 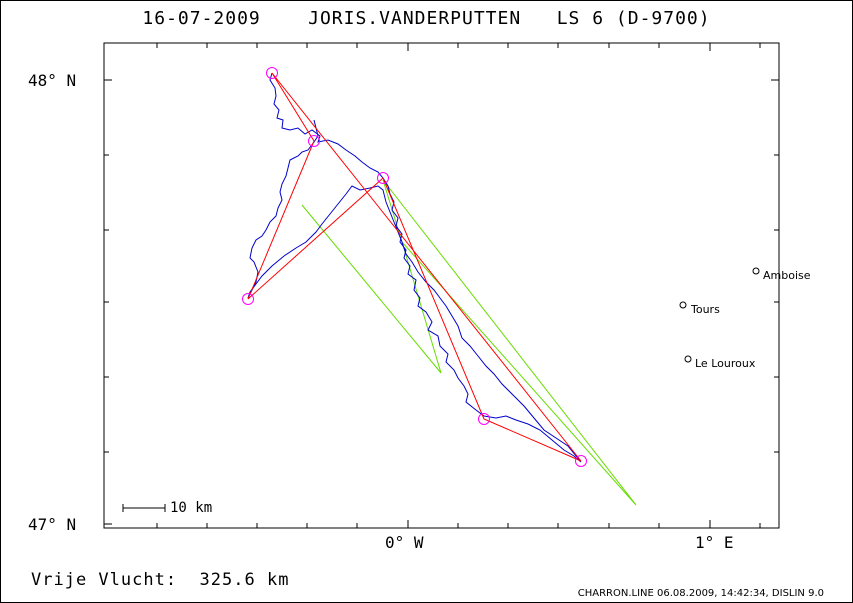 I want to click on top-axis-ticks, so click(x=458, y=47).